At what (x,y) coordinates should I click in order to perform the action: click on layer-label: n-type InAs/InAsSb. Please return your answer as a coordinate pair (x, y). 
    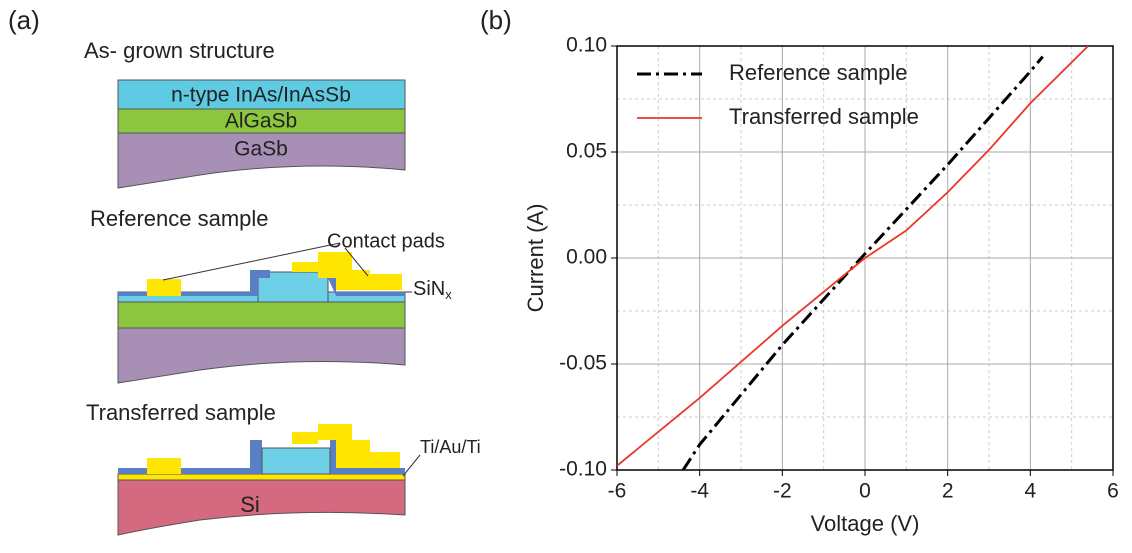
    Looking at the image, I should click on (261, 95).